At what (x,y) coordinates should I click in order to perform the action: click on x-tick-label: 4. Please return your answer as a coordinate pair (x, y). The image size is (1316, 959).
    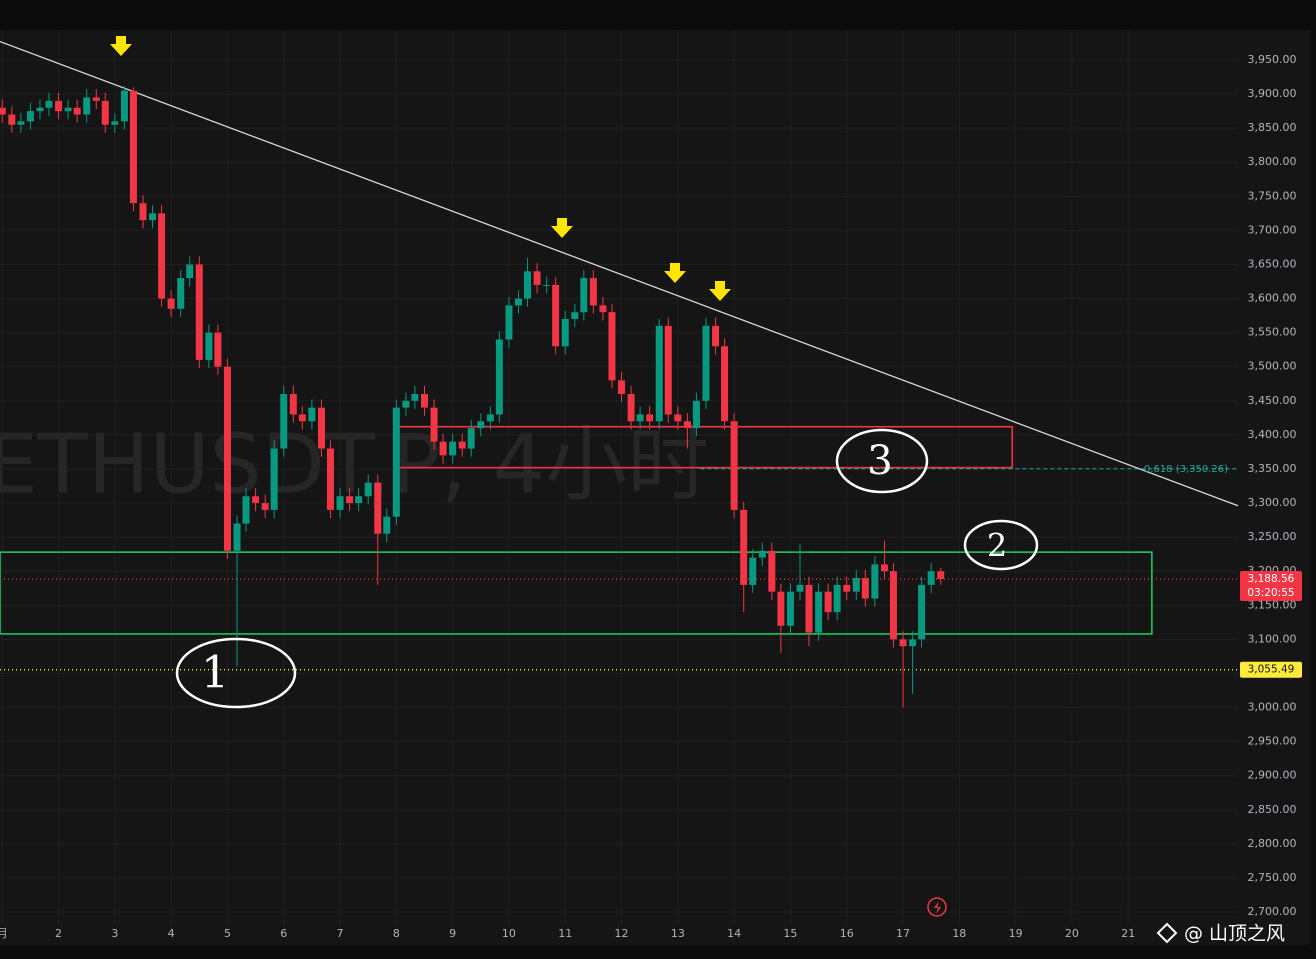
    Looking at the image, I should click on (171, 933).